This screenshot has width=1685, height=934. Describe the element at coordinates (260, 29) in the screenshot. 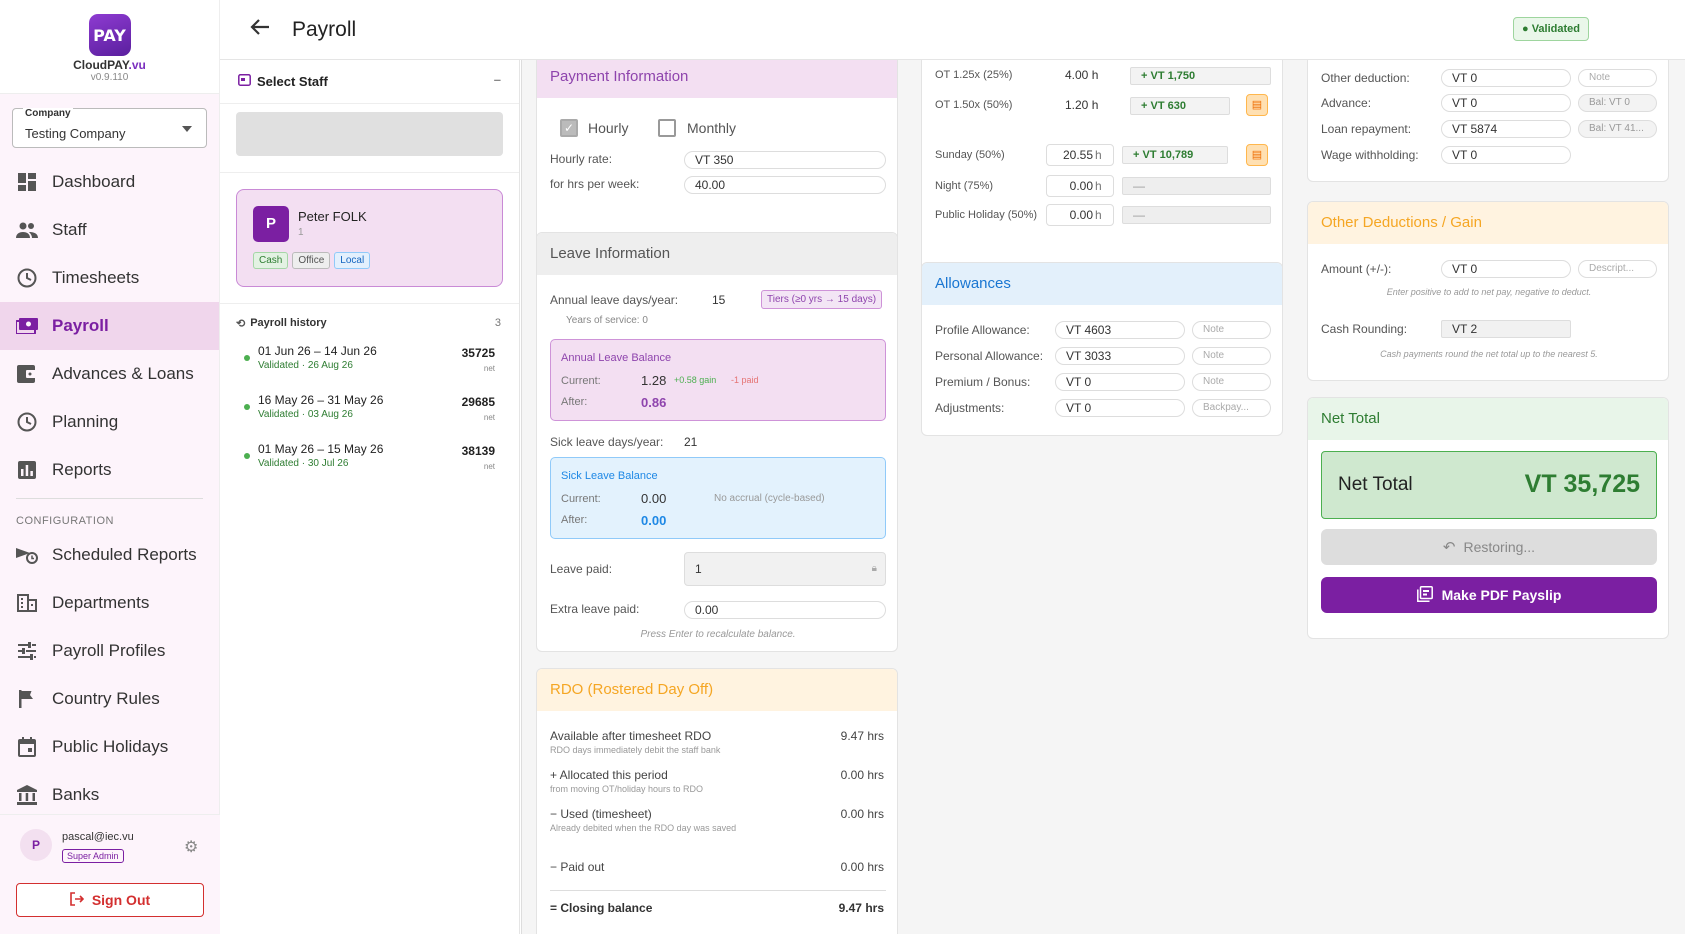

I see `back-arrow-icon` at that location.